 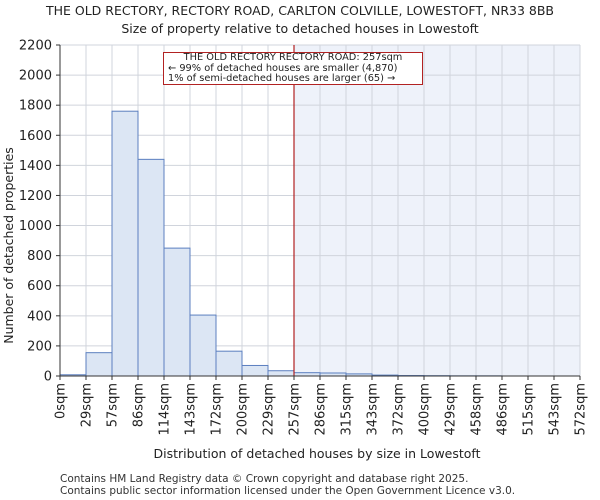 What do you see at coordinates (425, 409) in the screenshot?
I see `x-tick-label: 400sqm` at bounding box center [425, 409].